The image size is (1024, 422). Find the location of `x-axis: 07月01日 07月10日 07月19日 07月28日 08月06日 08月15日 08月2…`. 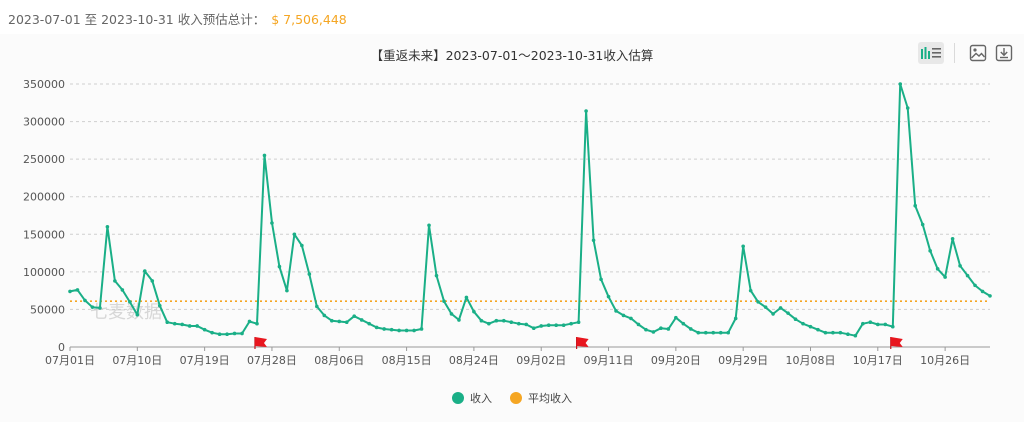

x-axis: 07月01日 07月10日 07月19日 07月28日 08月06日 08月15日 08月2… is located at coordinates (517, 356).